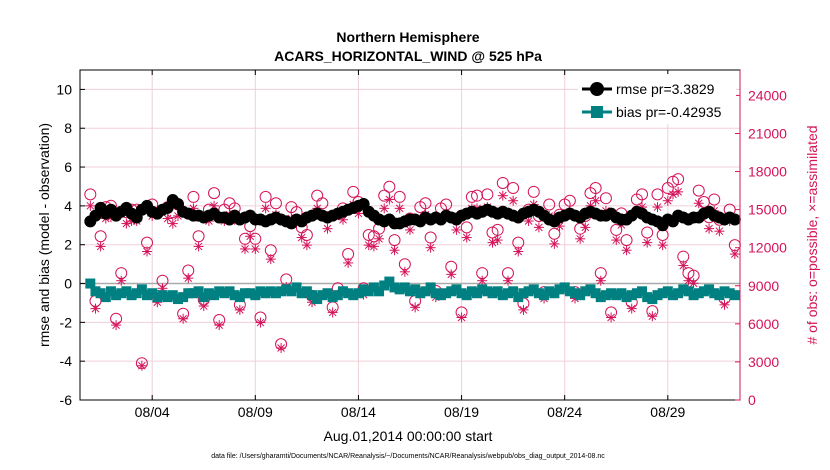  What do you see at coordinates (408, 56) in the screenshot?
I see `chart-title-line2: ACARS_HORIZONTAL_WIND @ 525 hPa` at bounding box center [408, 56].